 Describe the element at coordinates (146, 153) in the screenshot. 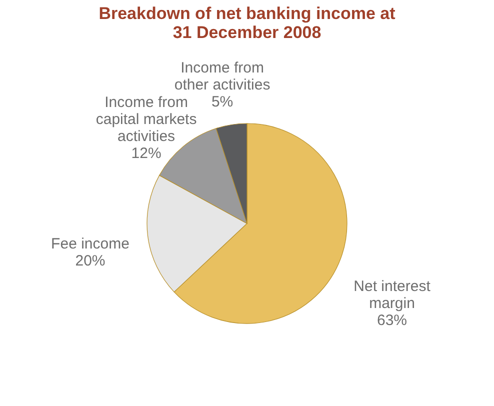

I see `data-label: 12%` at that location.